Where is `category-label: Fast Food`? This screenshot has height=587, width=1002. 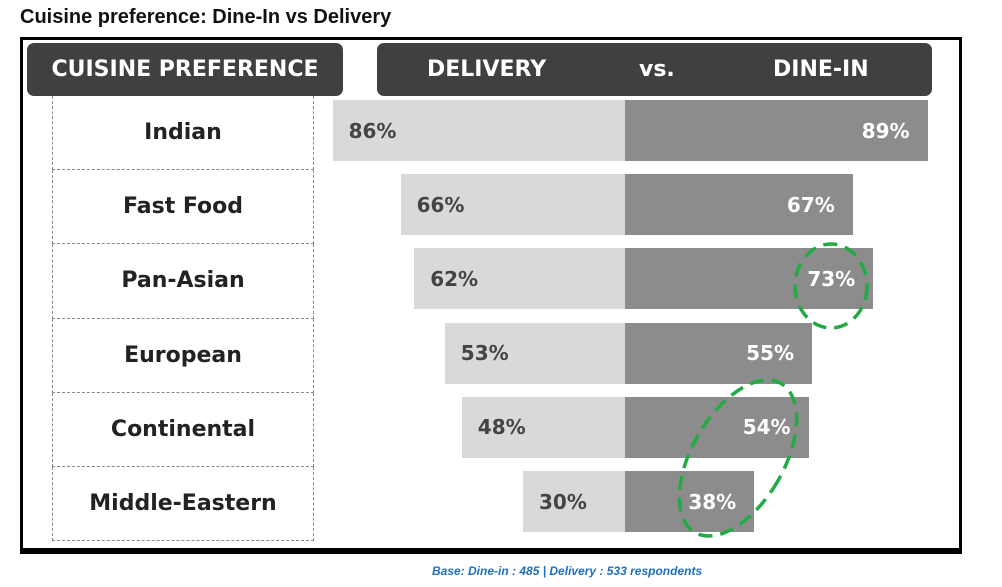 category-label: Fast Food is located at coordinates (183, 207).